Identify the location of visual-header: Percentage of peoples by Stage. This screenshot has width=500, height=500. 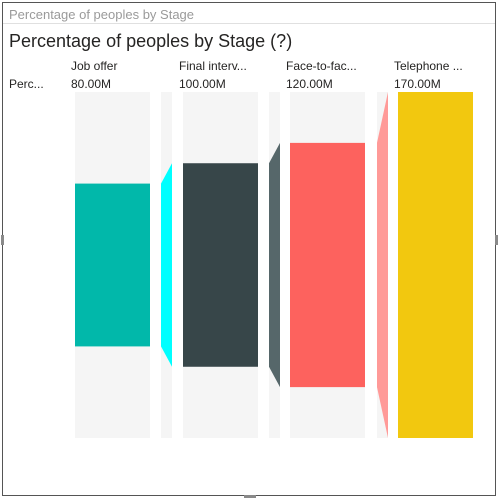
(249, 13).